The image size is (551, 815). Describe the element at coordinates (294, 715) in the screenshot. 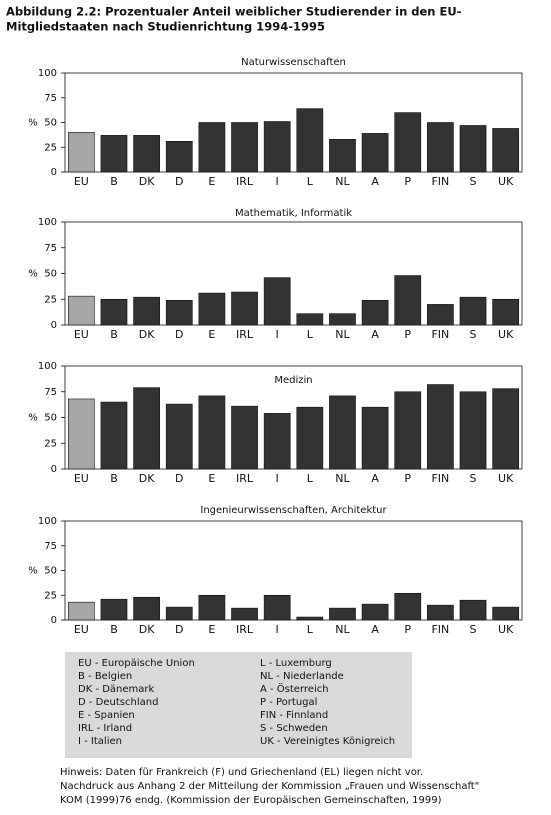

I see `legend-entry: FIN - Finnland` at that location.